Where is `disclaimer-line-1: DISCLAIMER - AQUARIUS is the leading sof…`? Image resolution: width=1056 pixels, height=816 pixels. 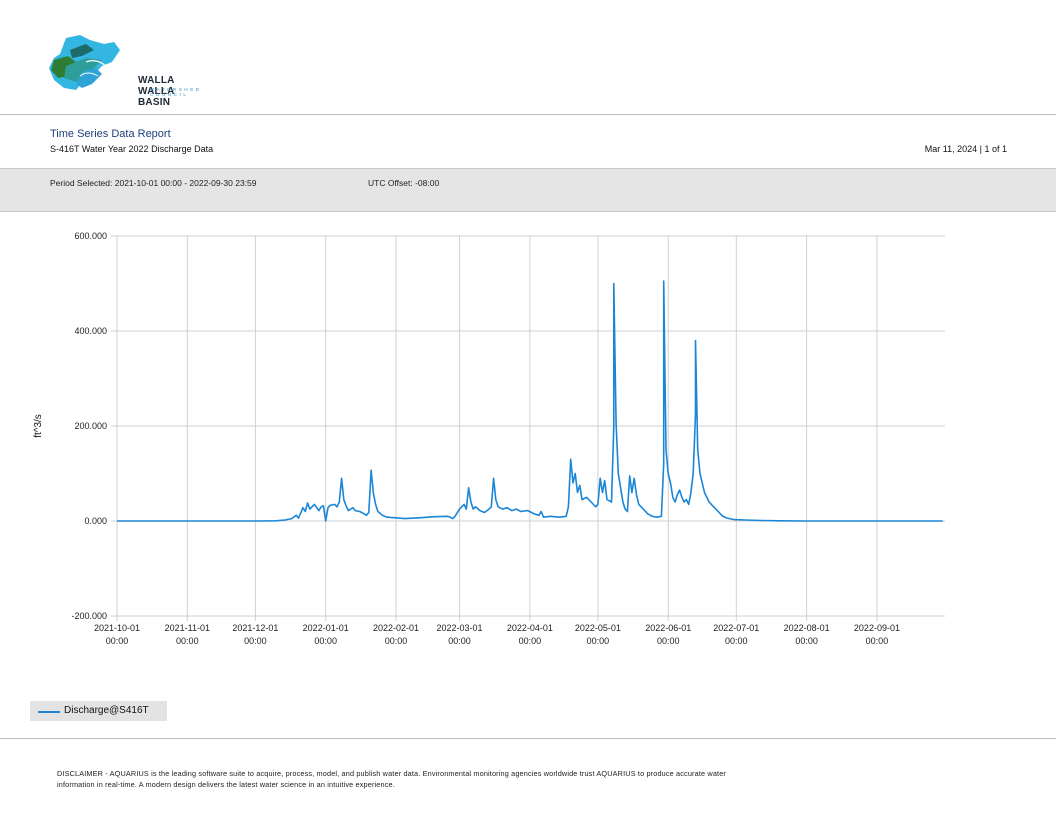
disclaimer-line-1: DISCLAIMER - AQUARIUS is the leading sof… is located at coordinates (392, 773).